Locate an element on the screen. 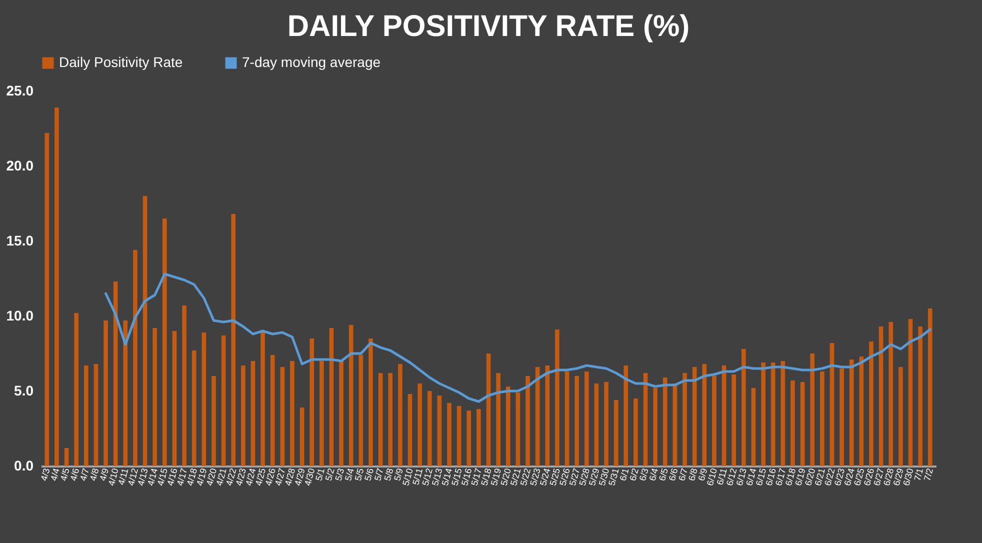  legend-label: 7-day moving average is located at coordinates (311, 62).